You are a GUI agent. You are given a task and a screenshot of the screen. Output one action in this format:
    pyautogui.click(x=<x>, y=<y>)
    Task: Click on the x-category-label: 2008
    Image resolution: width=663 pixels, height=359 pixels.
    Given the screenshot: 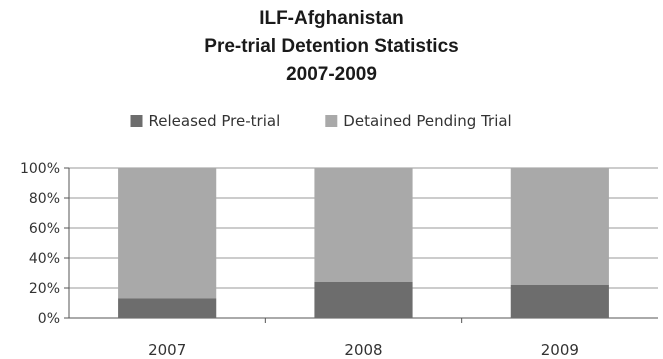 What is the action you would take?
    pyautogui.click(x=363, y=350)
    